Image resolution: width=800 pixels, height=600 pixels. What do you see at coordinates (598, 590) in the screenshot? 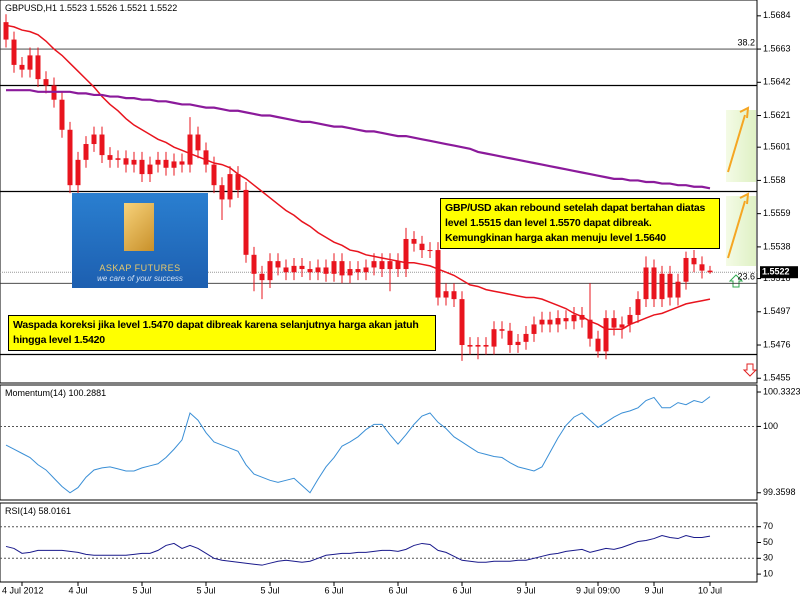
I see `x-tick-label: 9 Jul 09:00` at bounding box center [598, 590].